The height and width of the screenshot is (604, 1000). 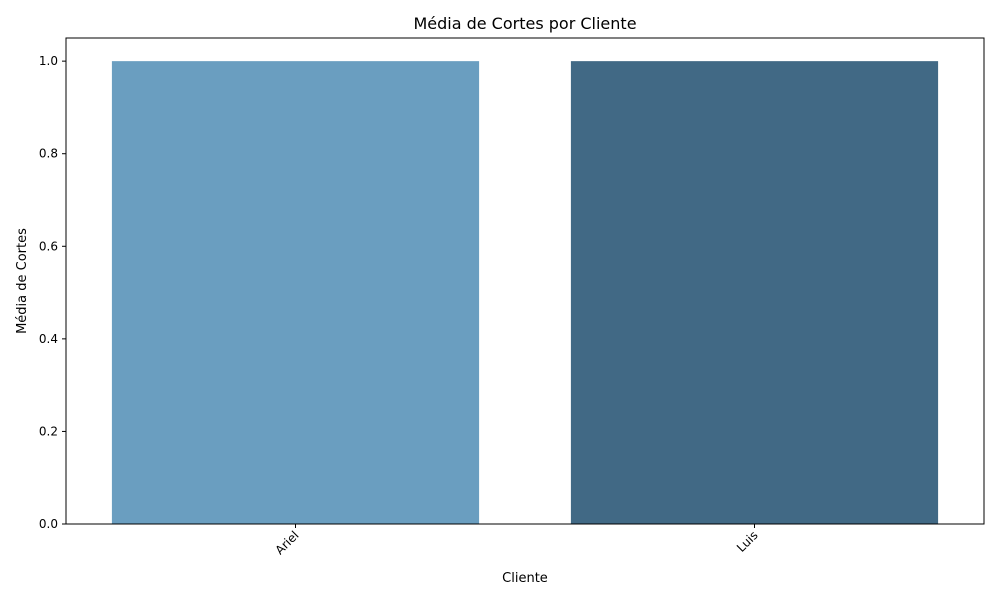 I want to click on y-tick-label: 0.2, so click(x=48, y=431).